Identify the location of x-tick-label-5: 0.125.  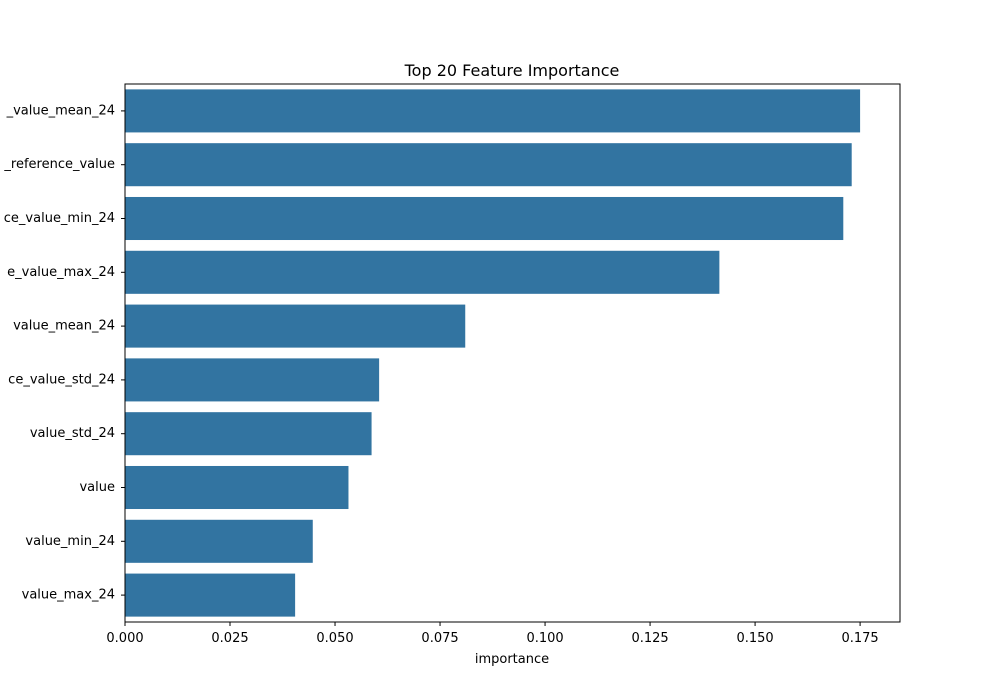
(649, 638).